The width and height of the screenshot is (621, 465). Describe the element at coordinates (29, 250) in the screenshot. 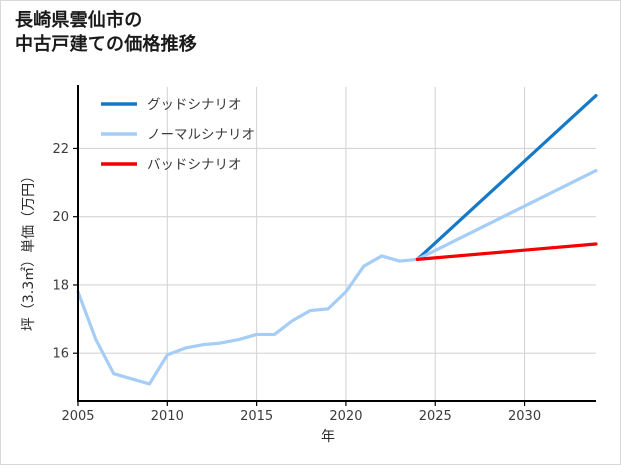

I see `y-axis-title: 坪（3.3㎡）単価（万円）` at that location.